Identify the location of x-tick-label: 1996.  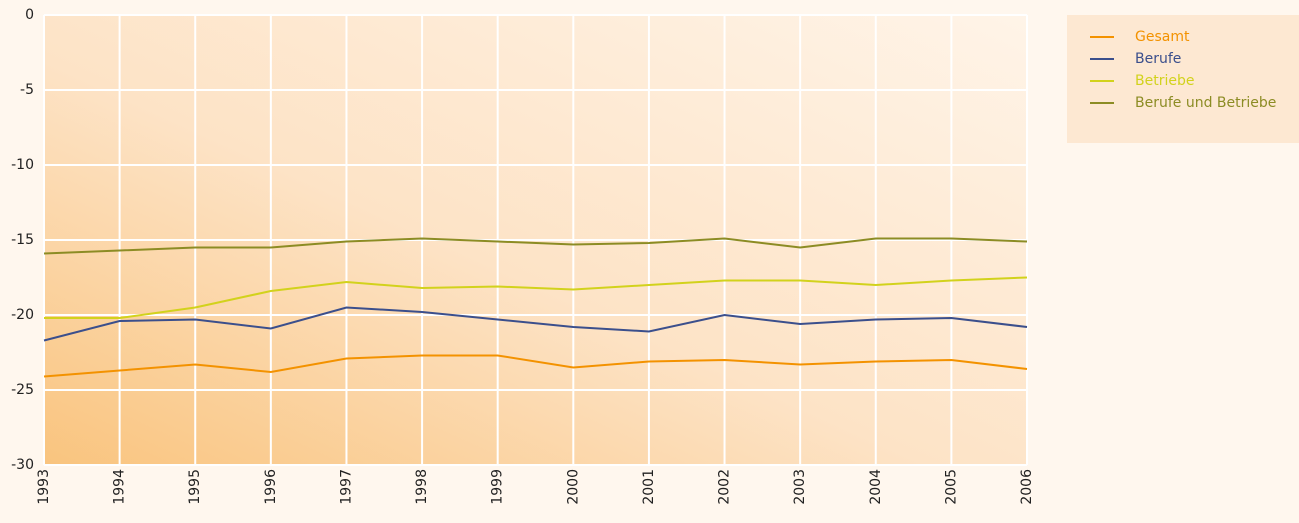
(271, 487).